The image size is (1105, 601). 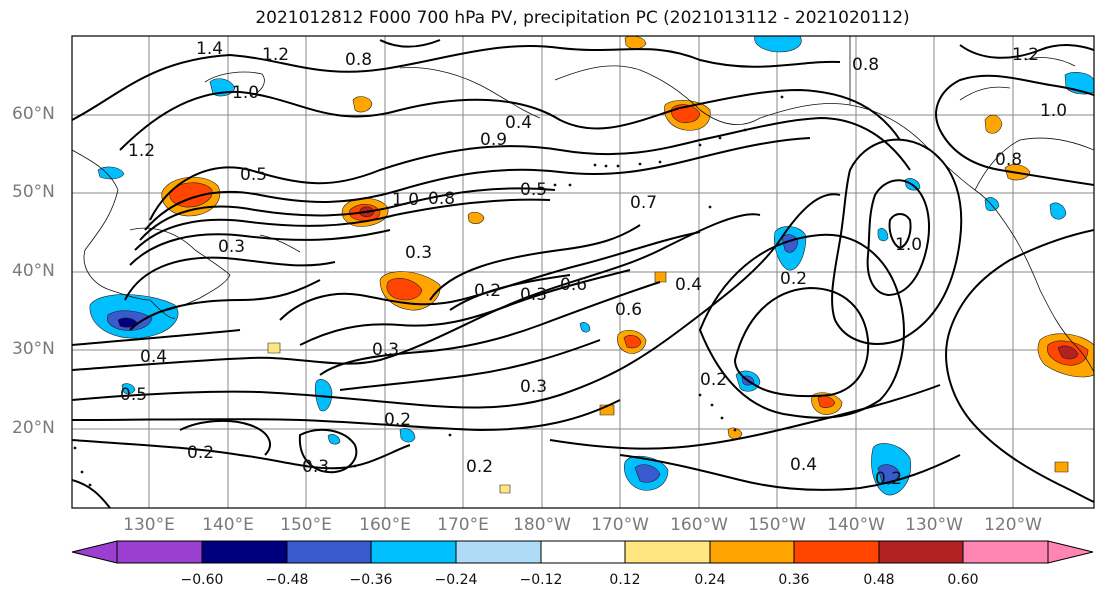 What do you see at coordinates (33, 428) in the screenshot?
I see `lat-label: 20°N` at bounding box center [33, 428].